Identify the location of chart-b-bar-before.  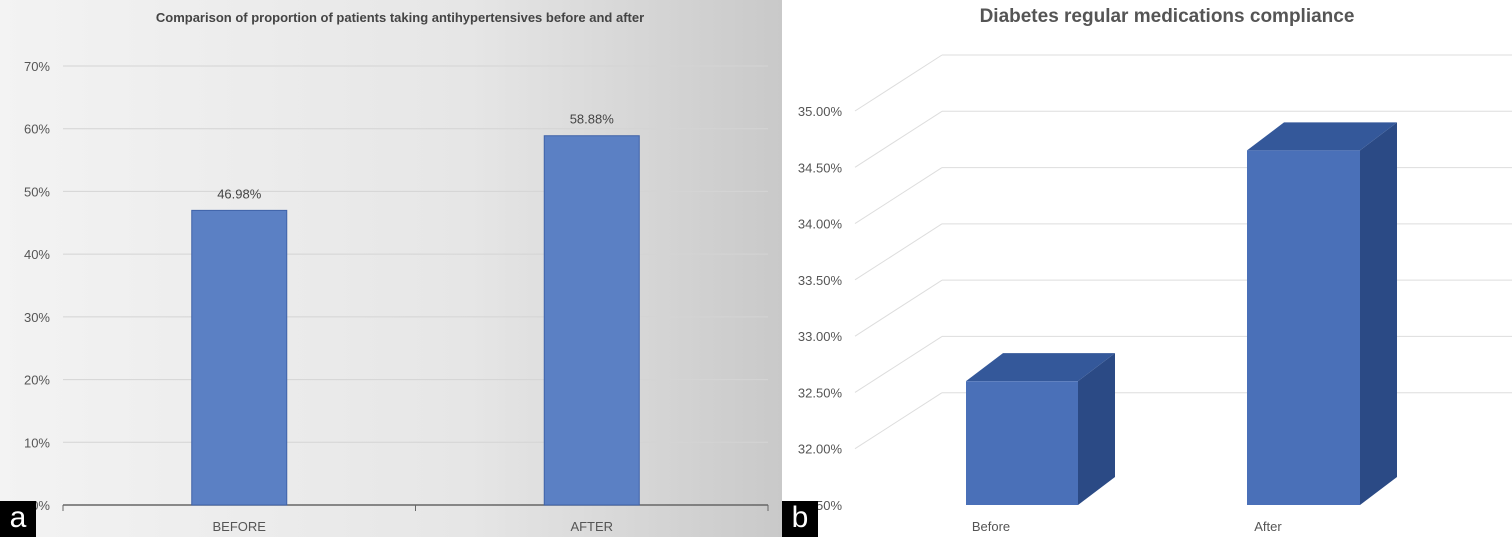
(1022, 443).